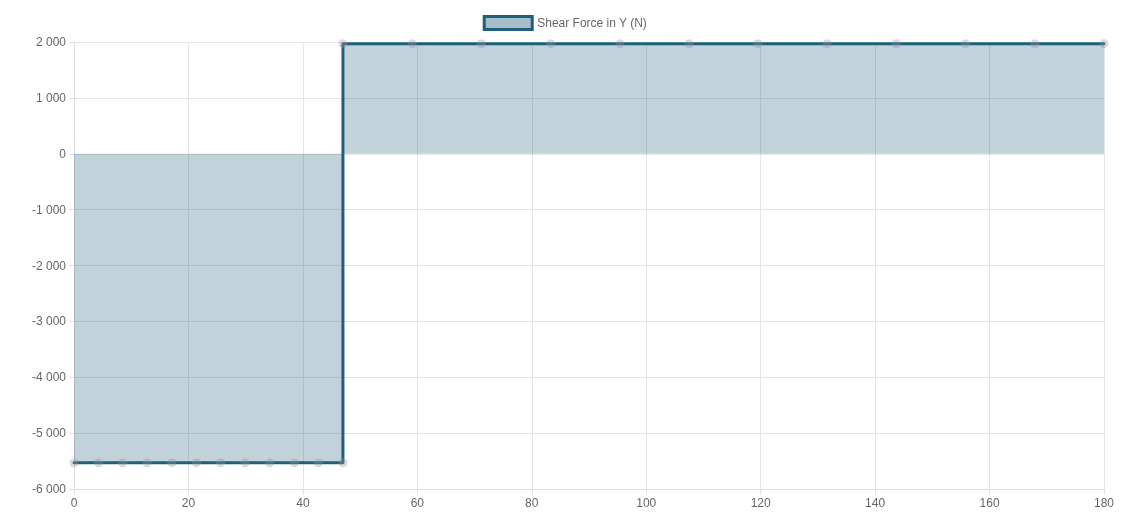 This screenshot has width=1130, height=526. I want to click on x-tick-label: 180, so click(1104, 503).